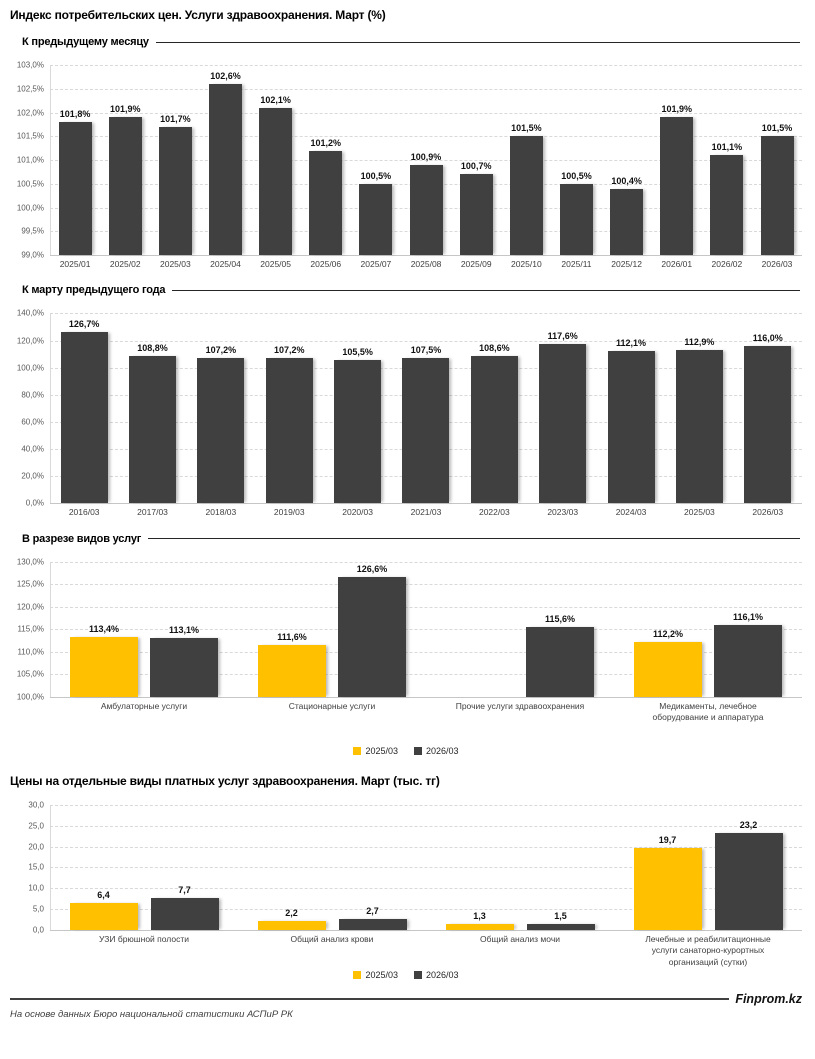  I want to click on bar-group: 23,2, so click(748, 875).